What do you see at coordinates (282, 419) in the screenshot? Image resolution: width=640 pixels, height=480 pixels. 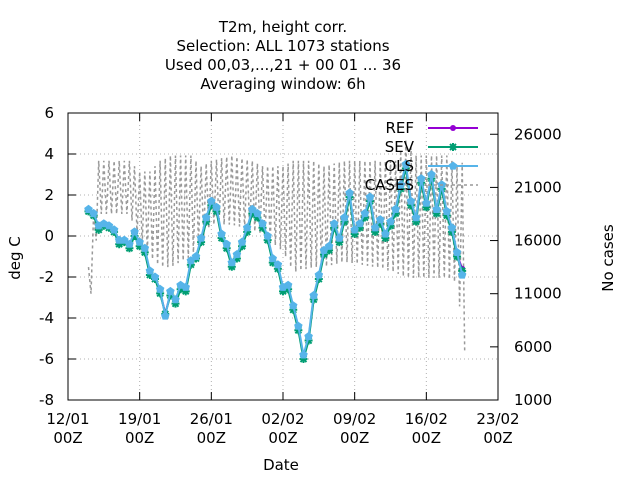 I see `x-tick-label: 02/02` at bounding box center [282, 419].